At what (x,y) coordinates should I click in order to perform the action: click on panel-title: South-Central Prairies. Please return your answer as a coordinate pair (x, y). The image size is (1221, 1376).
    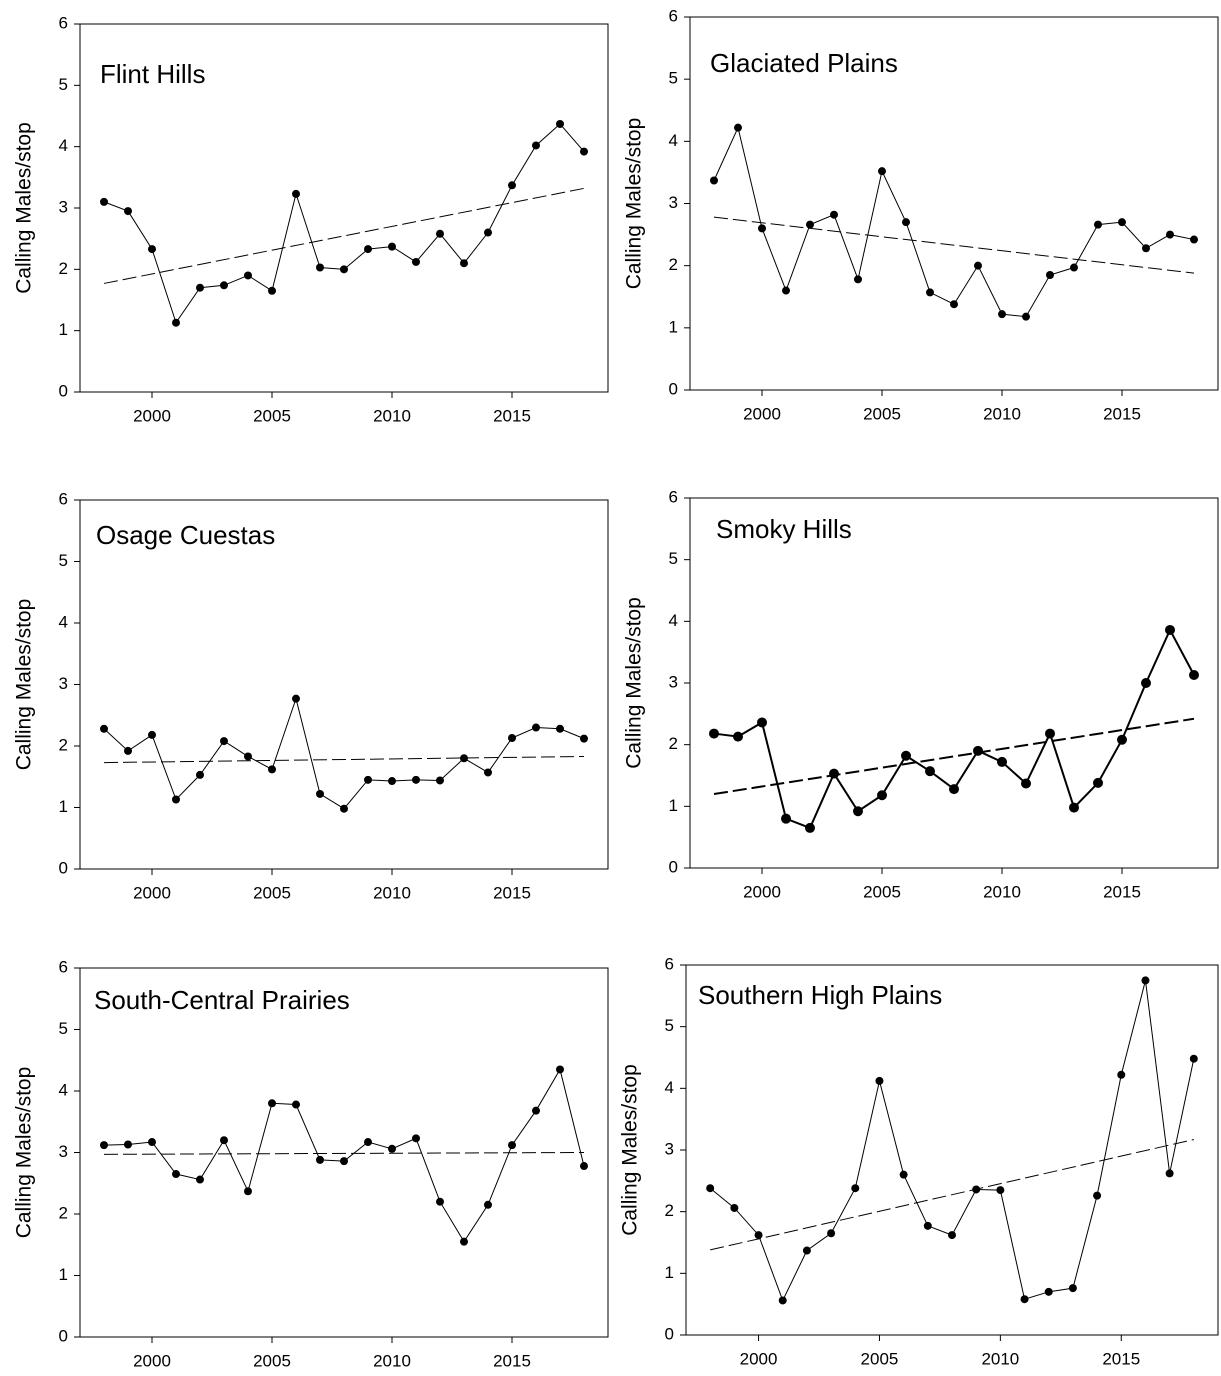
    Looking at the image, I should click on (222, 1000).